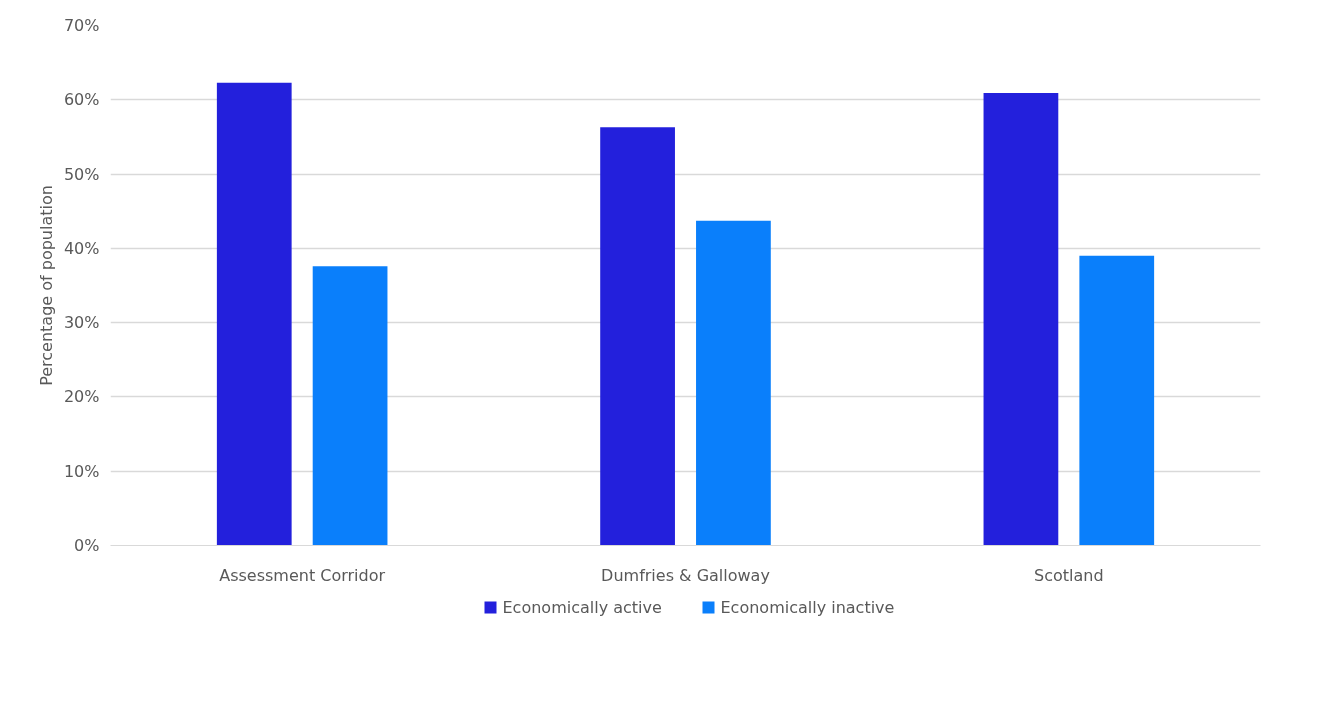  I want to click on y-axis-title: Percentage of population, so click(46, 285).